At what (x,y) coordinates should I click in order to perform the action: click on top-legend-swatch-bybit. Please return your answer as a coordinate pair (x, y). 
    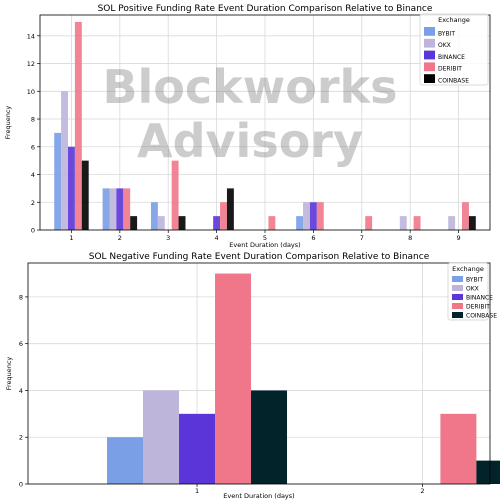
    Looking at the image, I should click on (429, 31).